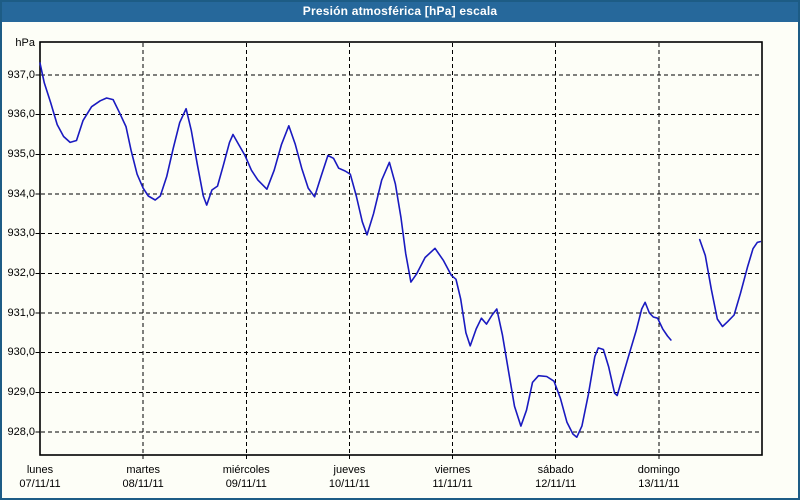 This screenshot has height=500, width=800. I want to click on day-date: 09/11/11, so click(246, 484).